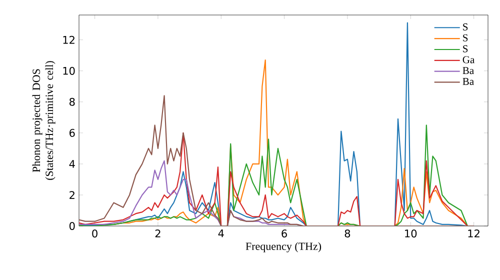 The width and height of the screenshot is (500, 280). Describe the element at coordinates (474, 234) in the screenshot. I see `x-tick-label: 12` at that location.